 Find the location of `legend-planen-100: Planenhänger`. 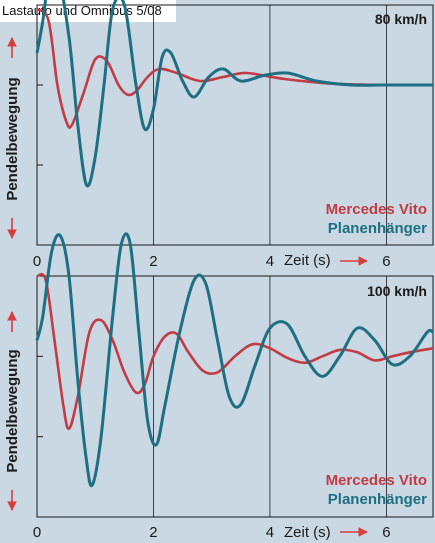

legend-planen-100: Planenhänger is located at coordinates (377, 499).